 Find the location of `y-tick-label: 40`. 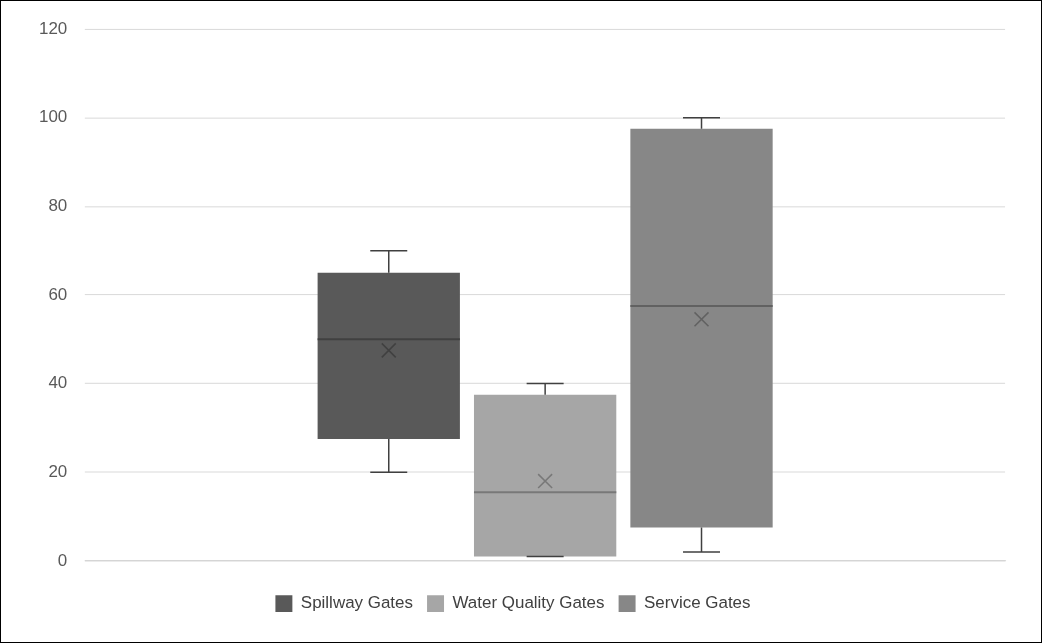

y-tick-label: 40 is located at coordinates (58, 383).